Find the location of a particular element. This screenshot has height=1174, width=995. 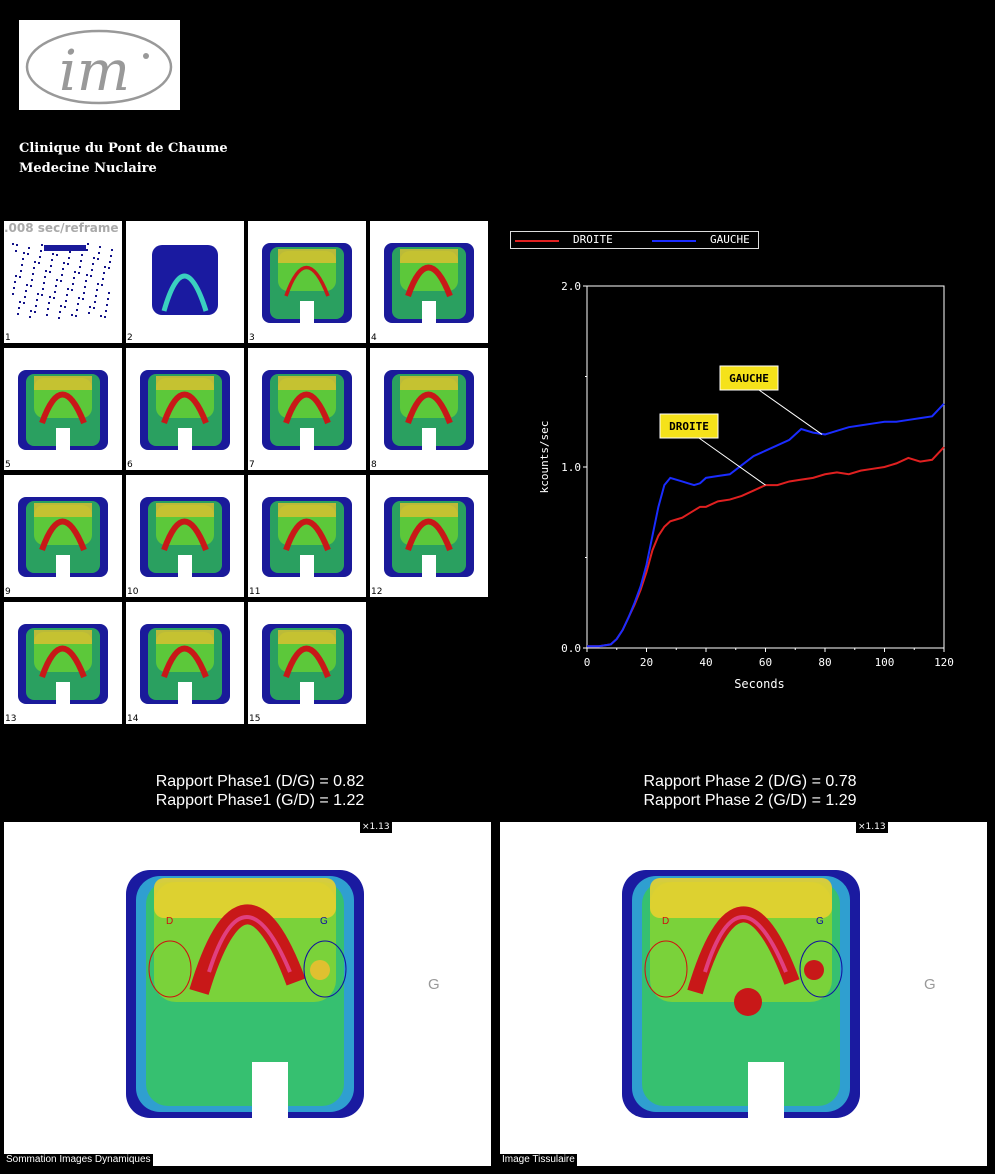

frame-number: 3 is located at coordinates (252, 338).